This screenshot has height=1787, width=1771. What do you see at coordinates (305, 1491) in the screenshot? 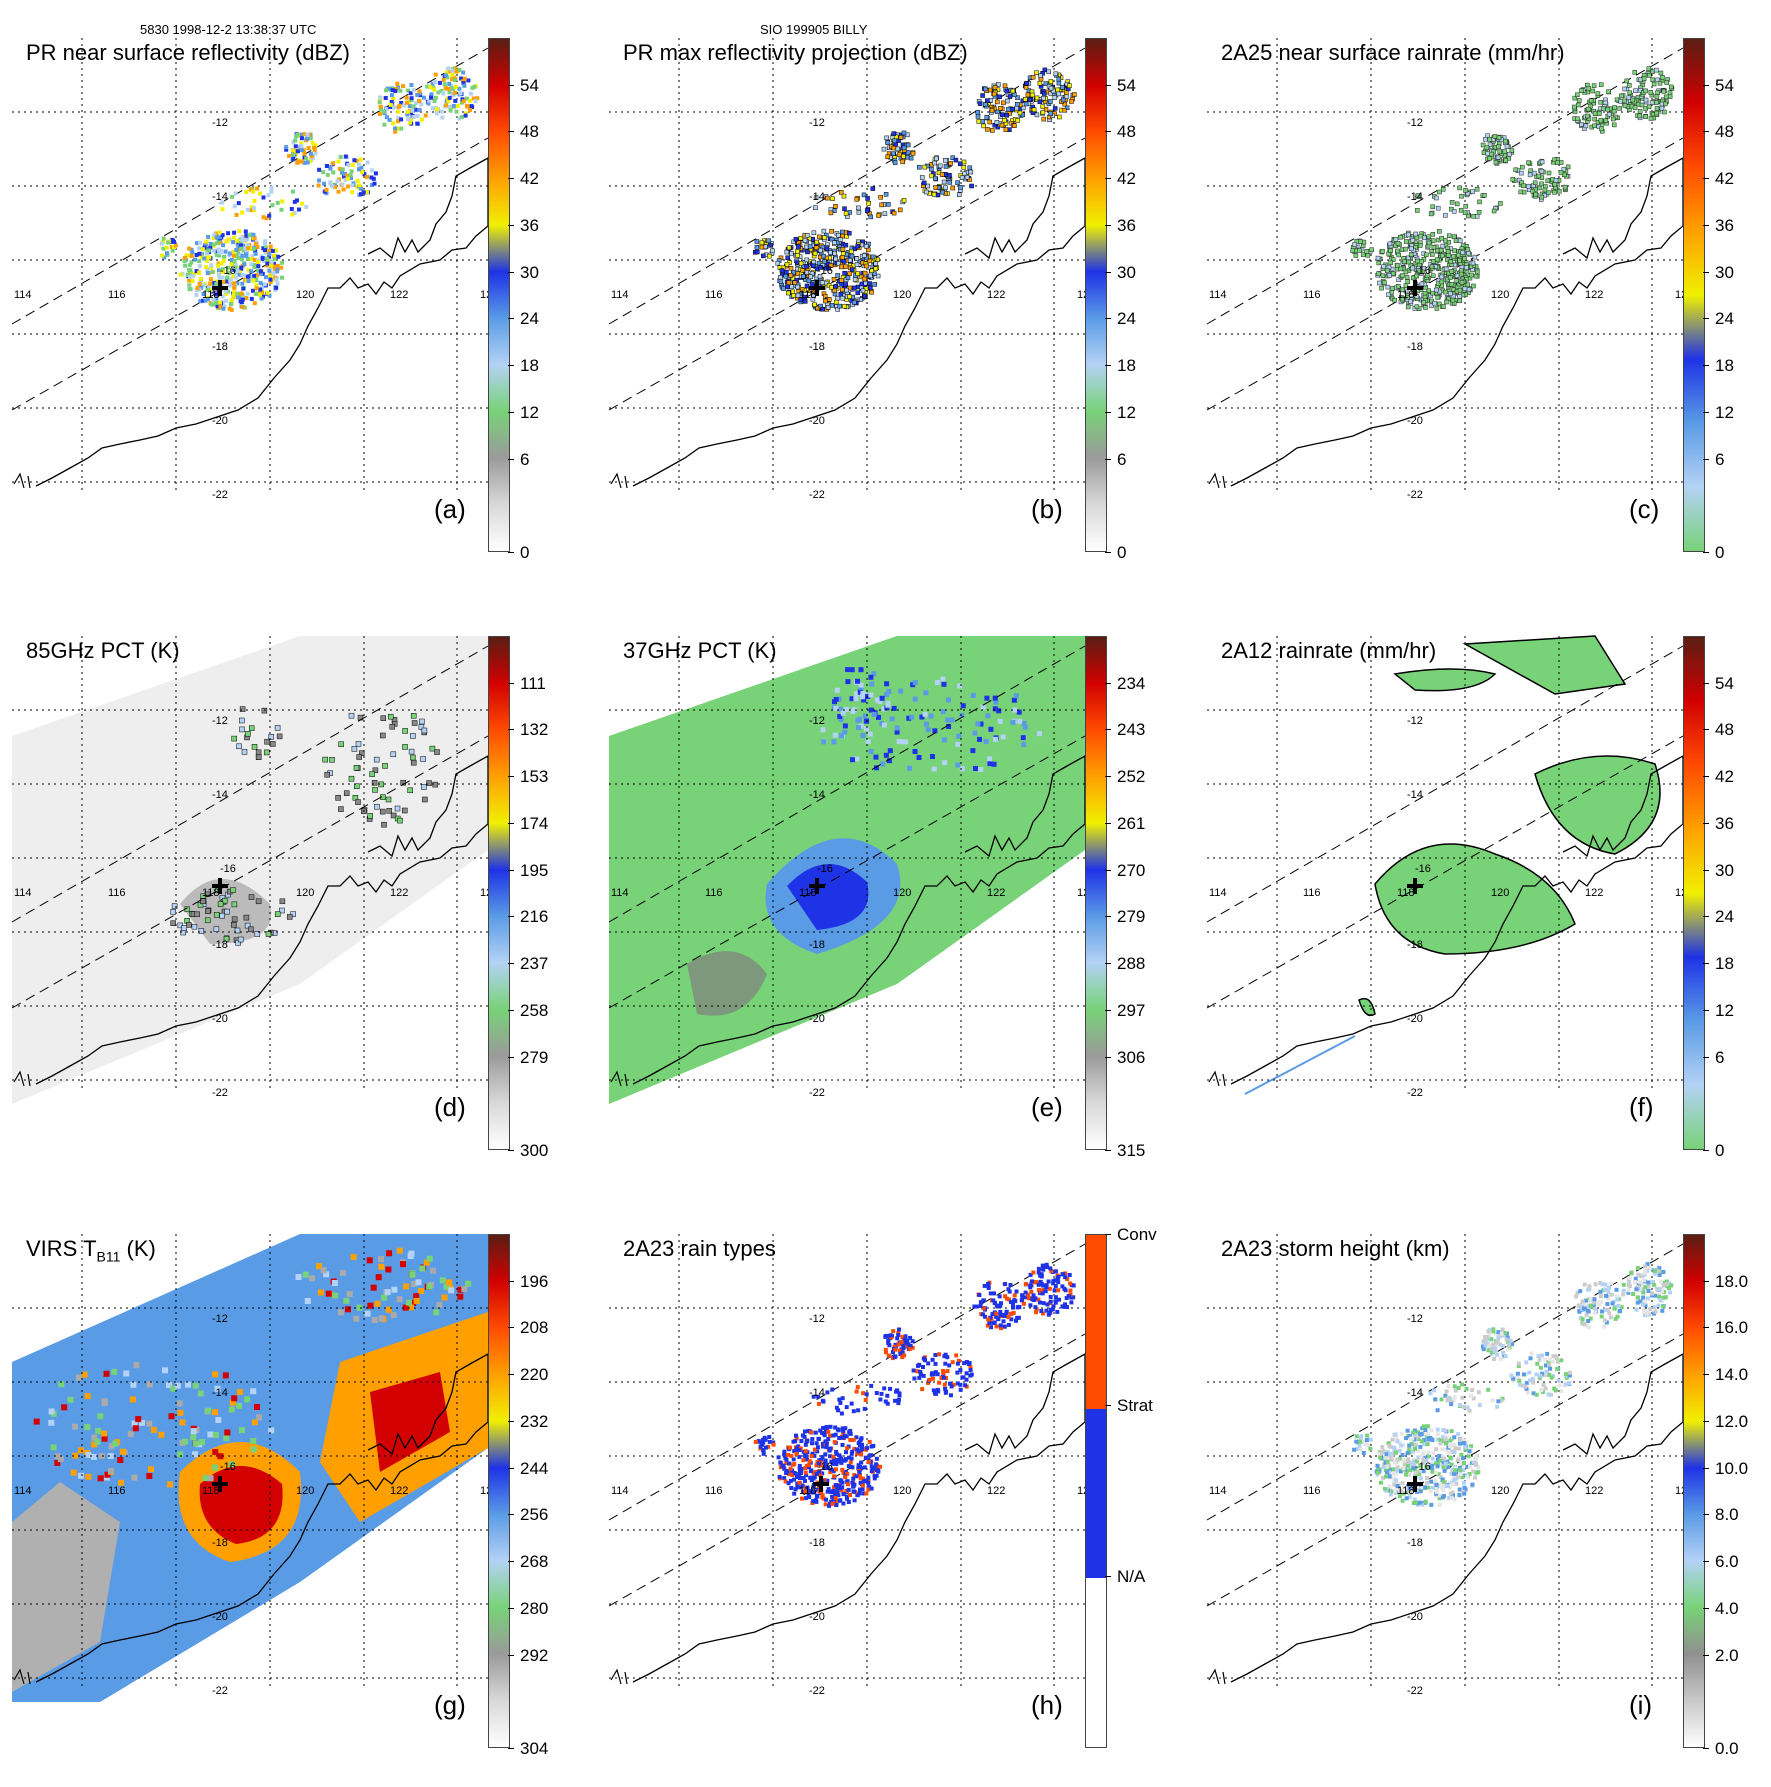
I see `longitude-label: 120` at bounding box center [305, 1491].